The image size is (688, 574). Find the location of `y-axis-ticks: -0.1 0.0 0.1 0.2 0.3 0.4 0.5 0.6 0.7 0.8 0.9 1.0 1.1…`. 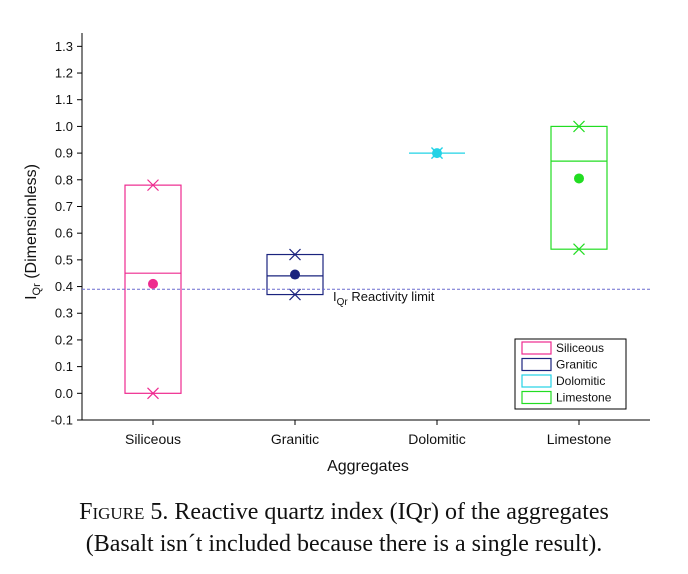

y-axis-ticks: -0.1 0.0 0.1 0.2 0.3 0.4 0.5 0.6 0.7 0.8 0.9 1.0 1.1… is located at coordinates (66, 233).